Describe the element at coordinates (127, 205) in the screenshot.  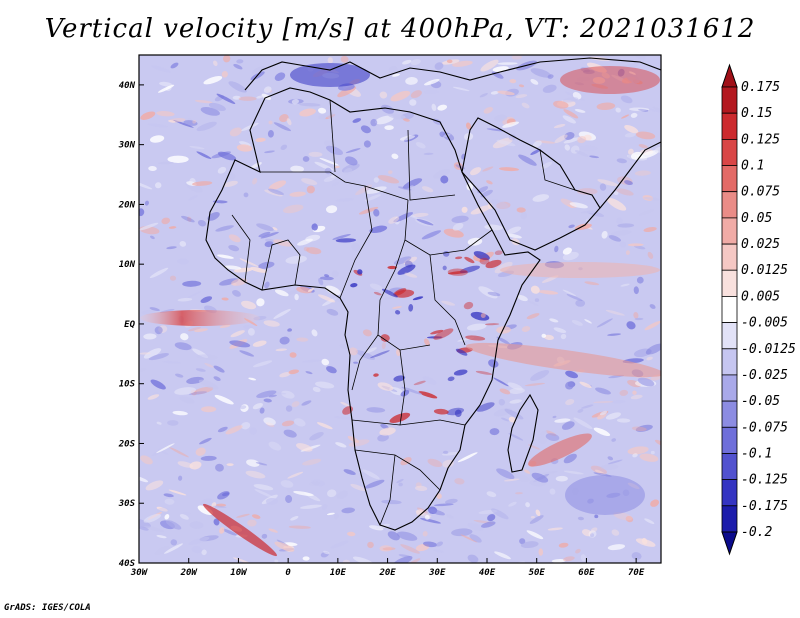
I see `lat-label: 20N` at that location.